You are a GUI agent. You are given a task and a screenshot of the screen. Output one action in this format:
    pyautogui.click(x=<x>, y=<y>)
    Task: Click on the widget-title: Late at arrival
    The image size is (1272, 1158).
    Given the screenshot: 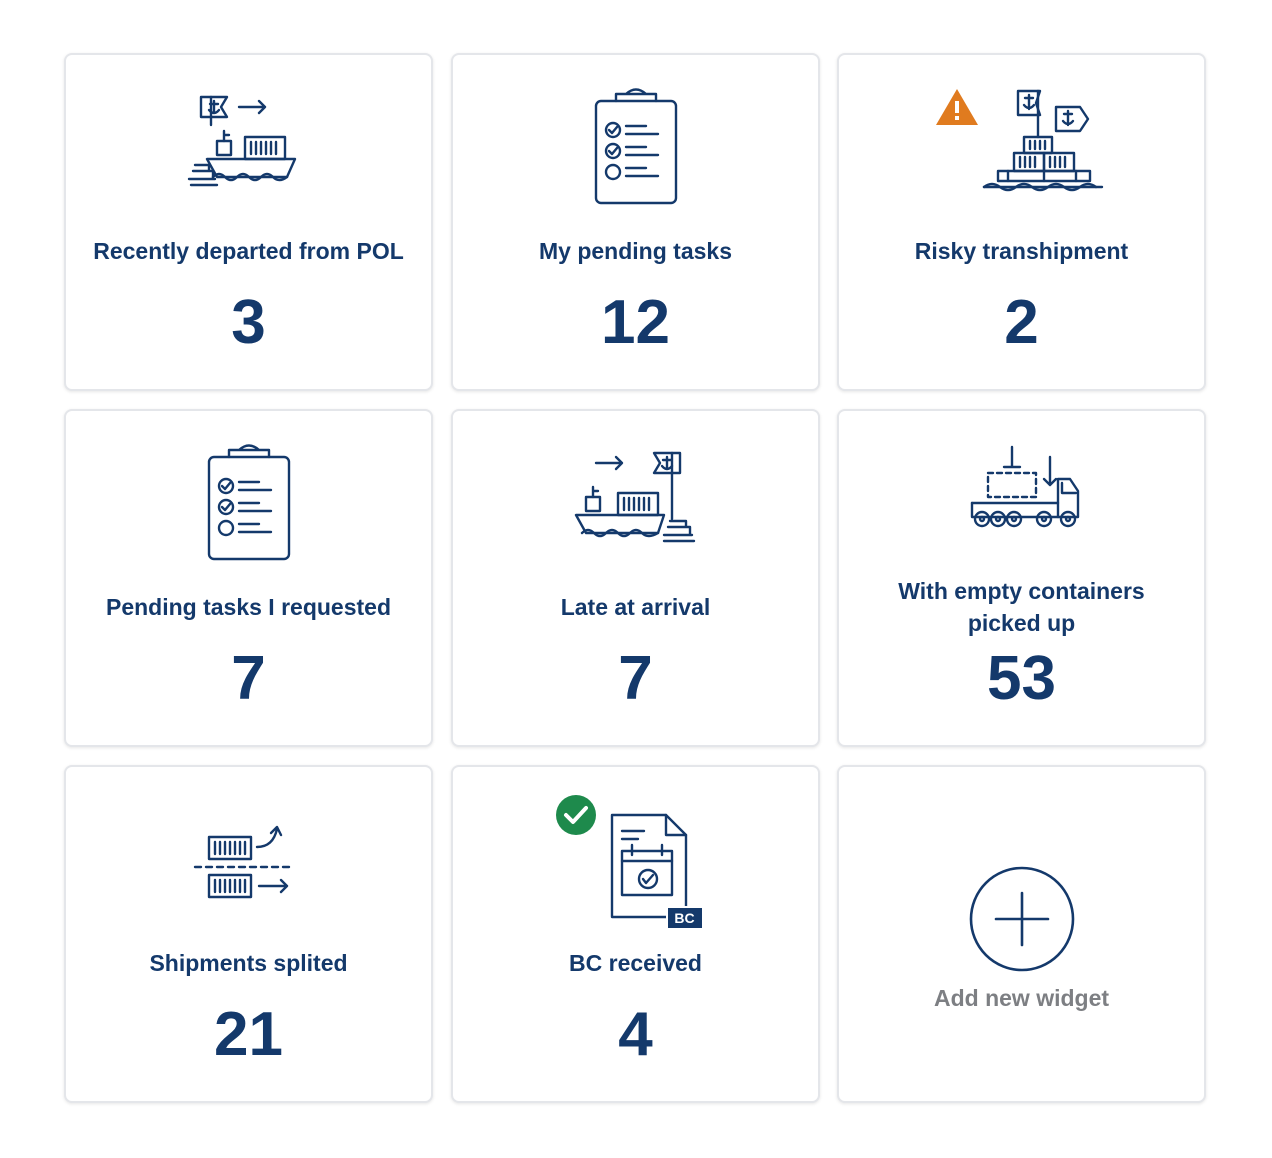 What is the action you would take?
    pyautogui.click(x=635, y=607)
    